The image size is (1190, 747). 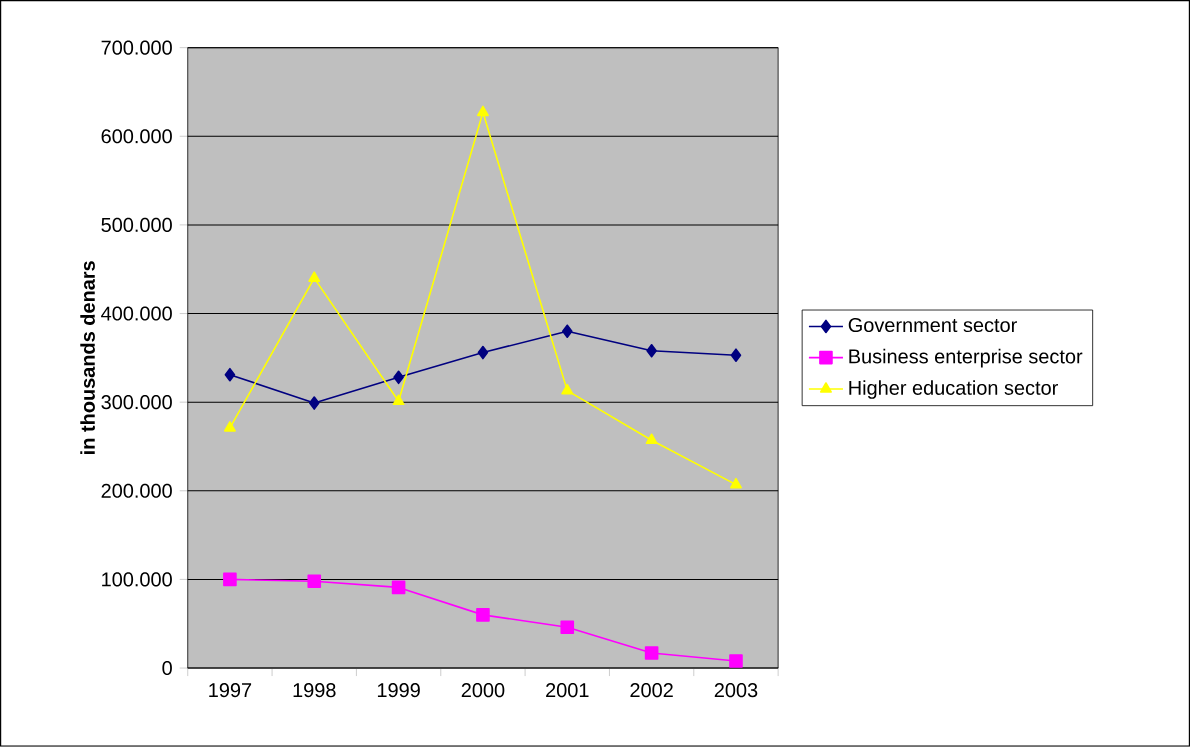 I want to click on y-tick-label: 600.000, so click(x=136, y=136).